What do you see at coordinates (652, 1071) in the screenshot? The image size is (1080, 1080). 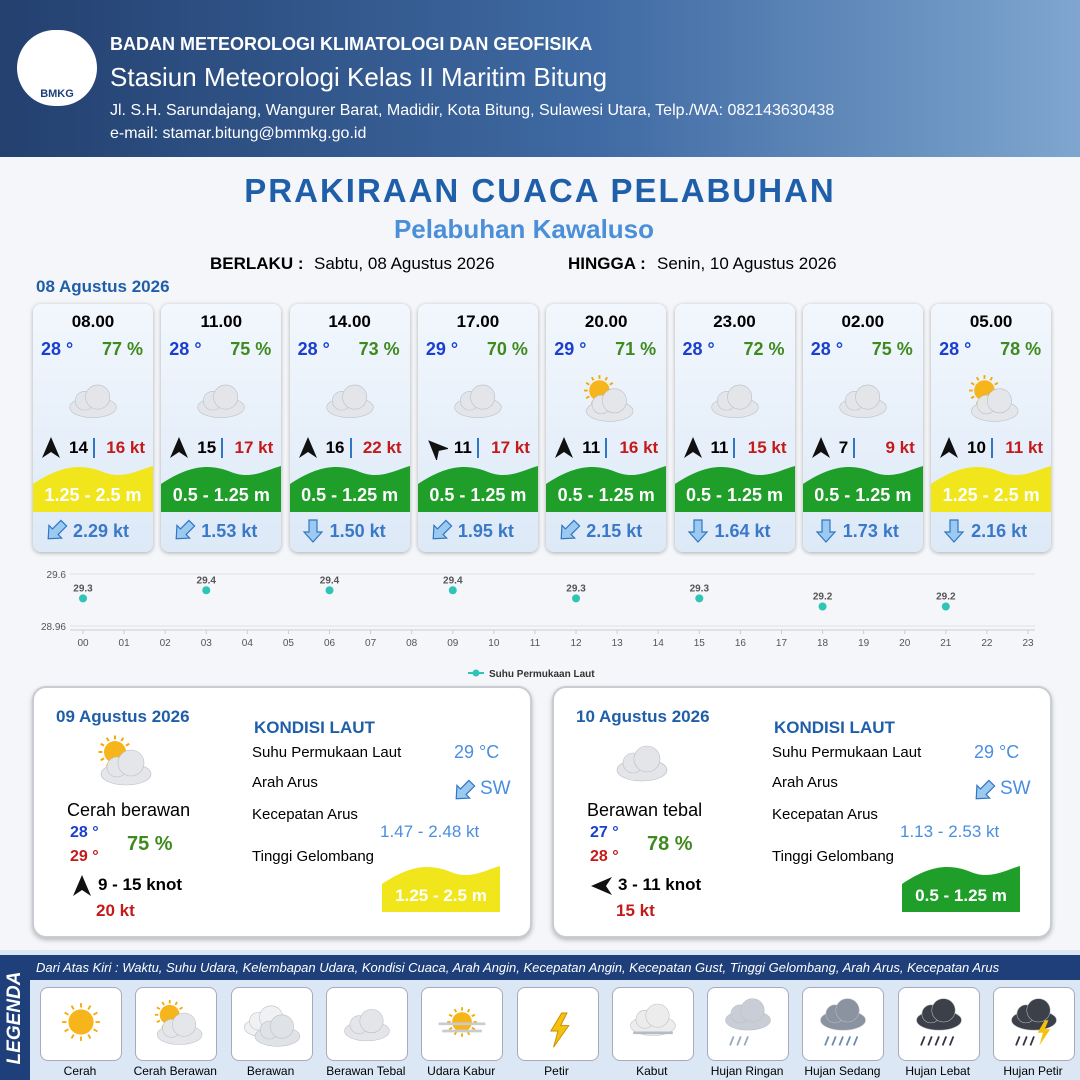 I see `legend-item: Kabut` at bounding box center [652, 1071].